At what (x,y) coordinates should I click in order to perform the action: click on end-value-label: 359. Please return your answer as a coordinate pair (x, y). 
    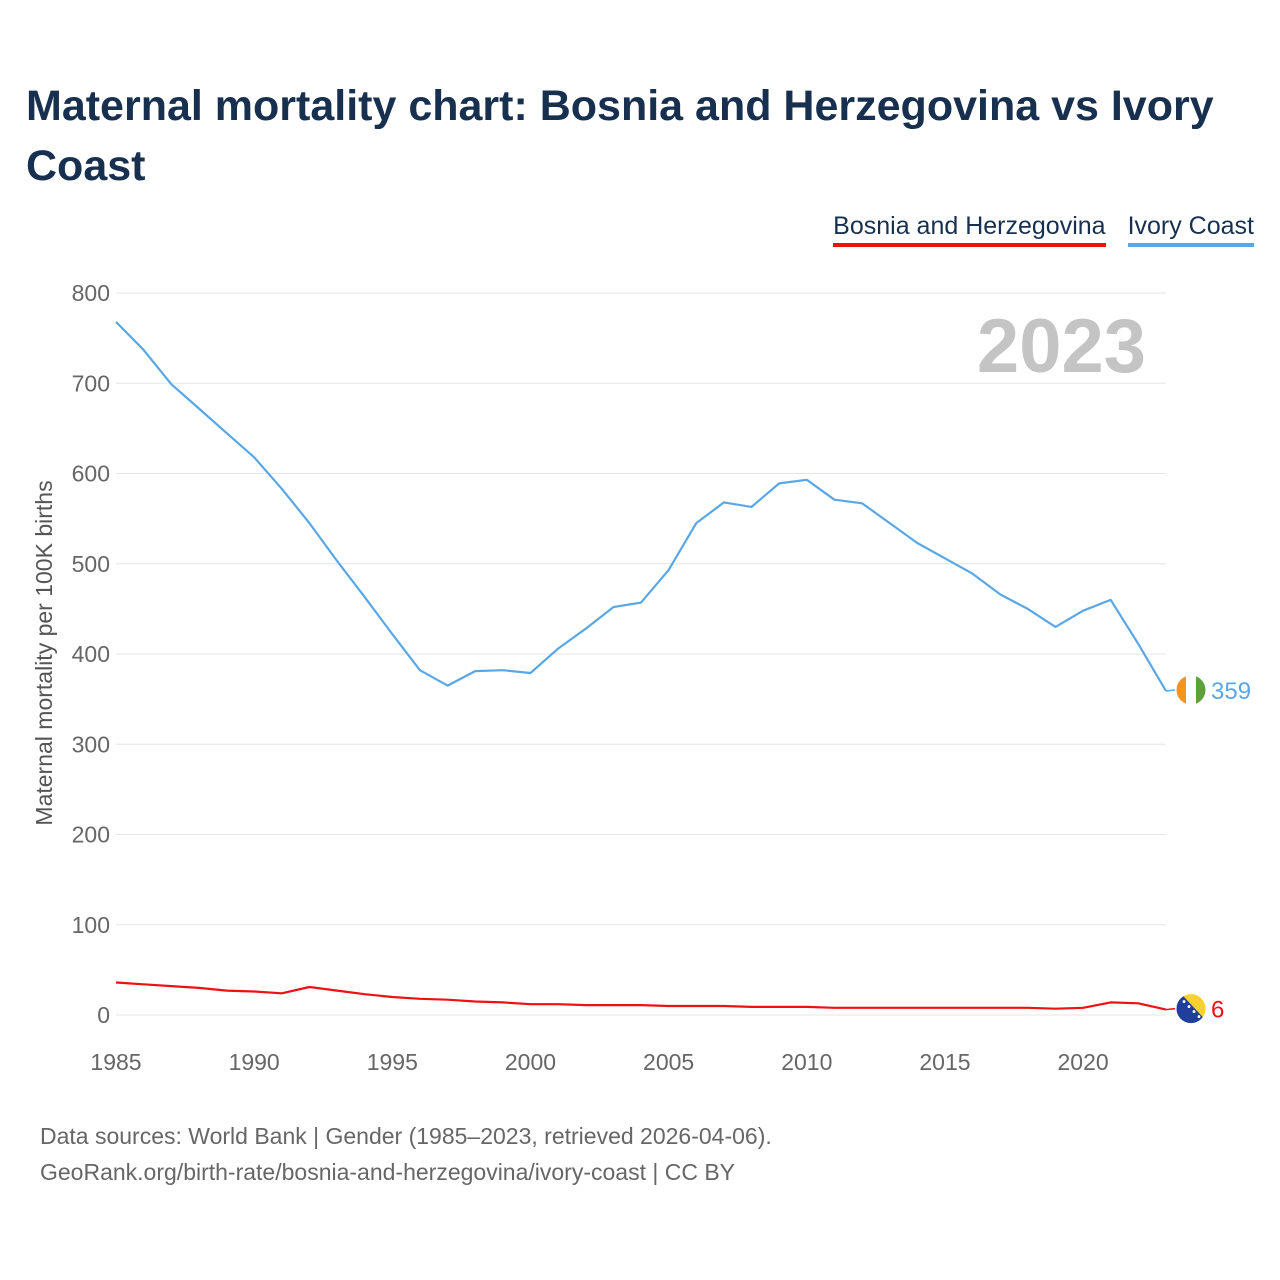
    Looking at the image, I should click on (1231, 691).